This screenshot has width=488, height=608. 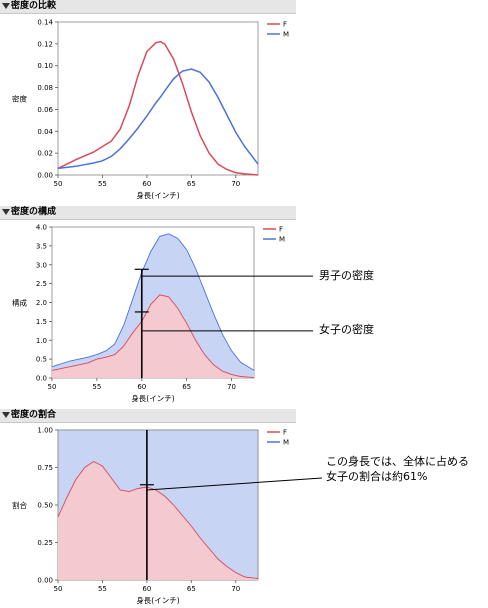 I want to click on y-tick-label: 2.5, so click(x=41, y=284).